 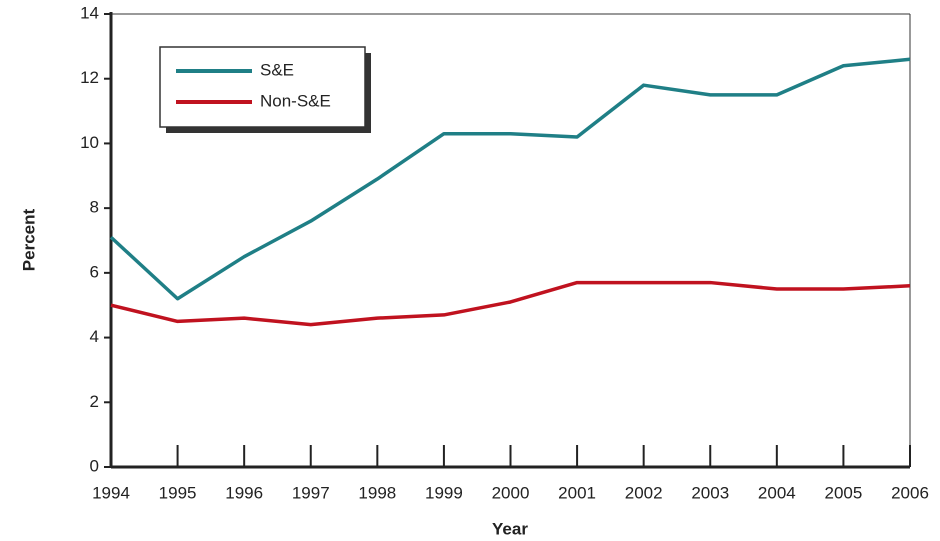 What do you see at coordinates (94, 401) in the screenshot?
I see `y-tick-label: 2` at bounding box center [94, 401].